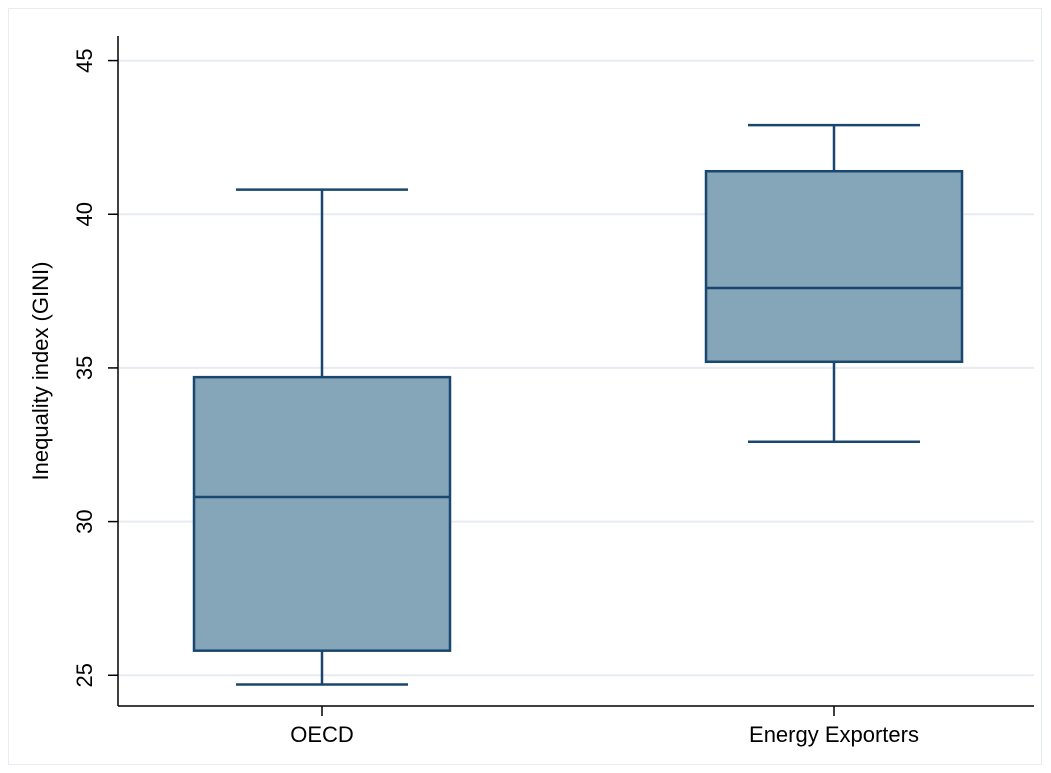 The image size is (1051, 773). Describe the element at coordinates (322, 734) in the screenshot. I see `x-tick-label: OECD` at that location.